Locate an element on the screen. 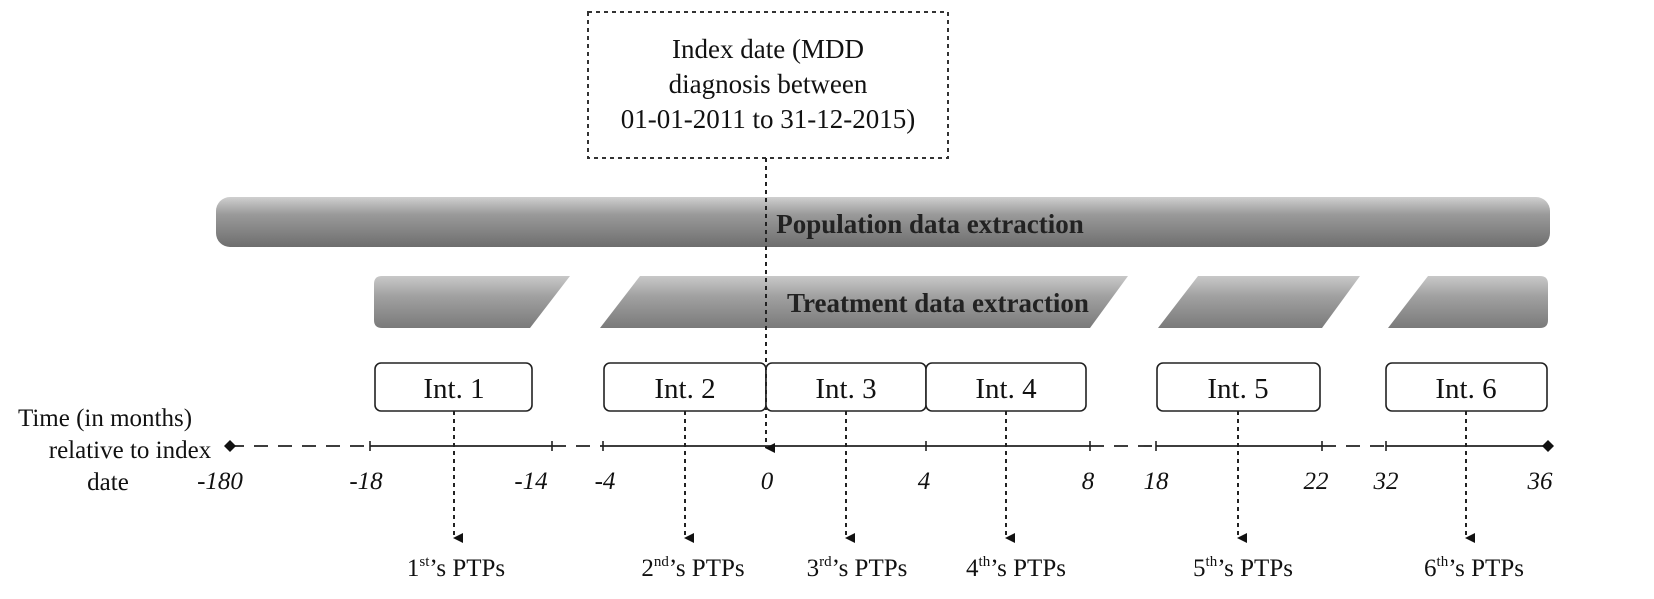 The height and width of the screenshot is (599, 1654). tick-label: 32 is located at coordinates (1386, 481).